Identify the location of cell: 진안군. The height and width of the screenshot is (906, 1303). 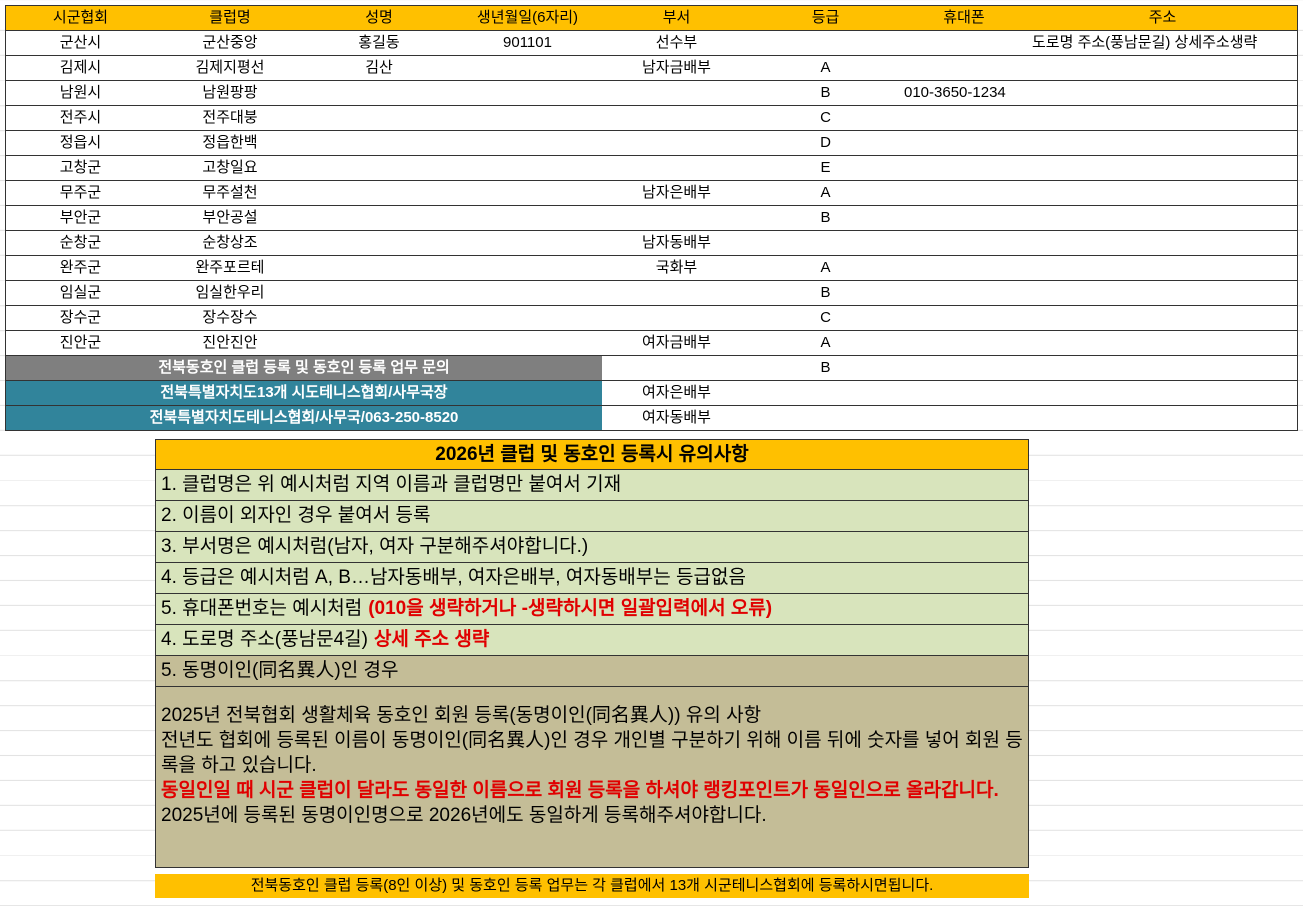
(81, 343).